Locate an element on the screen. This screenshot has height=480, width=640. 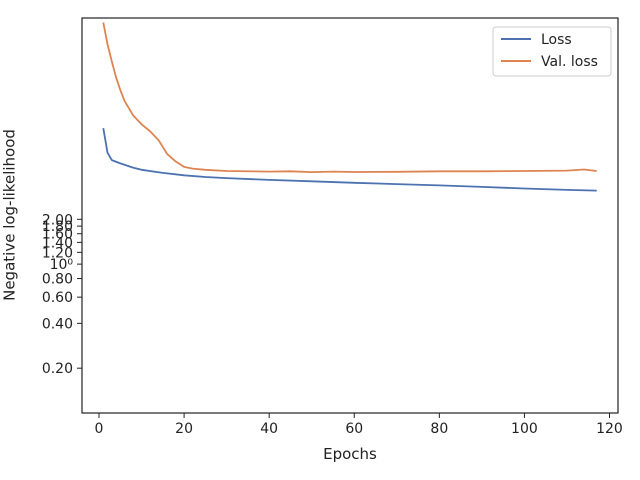
x-tick-label: 80 is located at coordinates (439, 429).